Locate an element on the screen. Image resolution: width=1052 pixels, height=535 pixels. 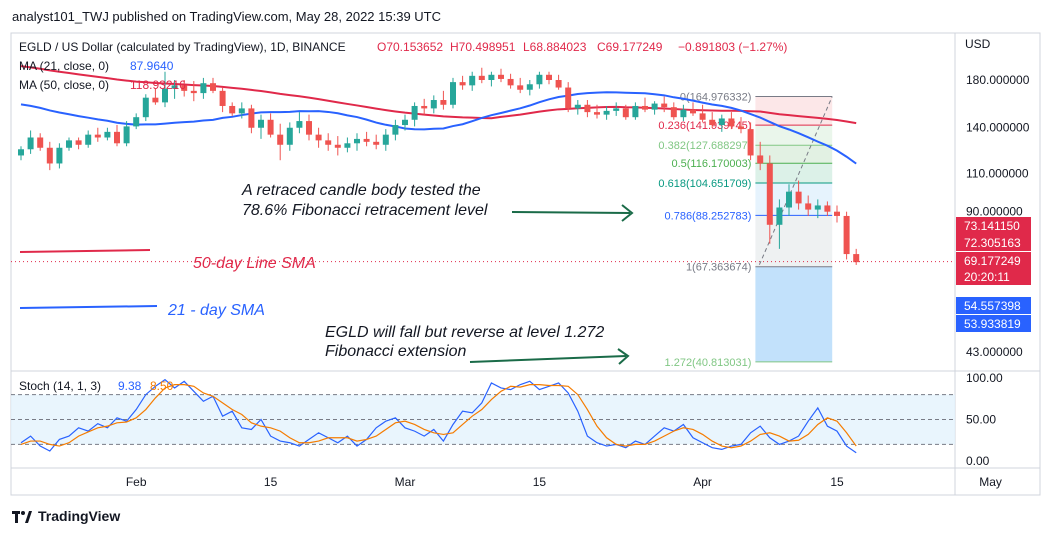
ma50-legend-label: MA (50, close, 0) is located at coordinates (64, 85).